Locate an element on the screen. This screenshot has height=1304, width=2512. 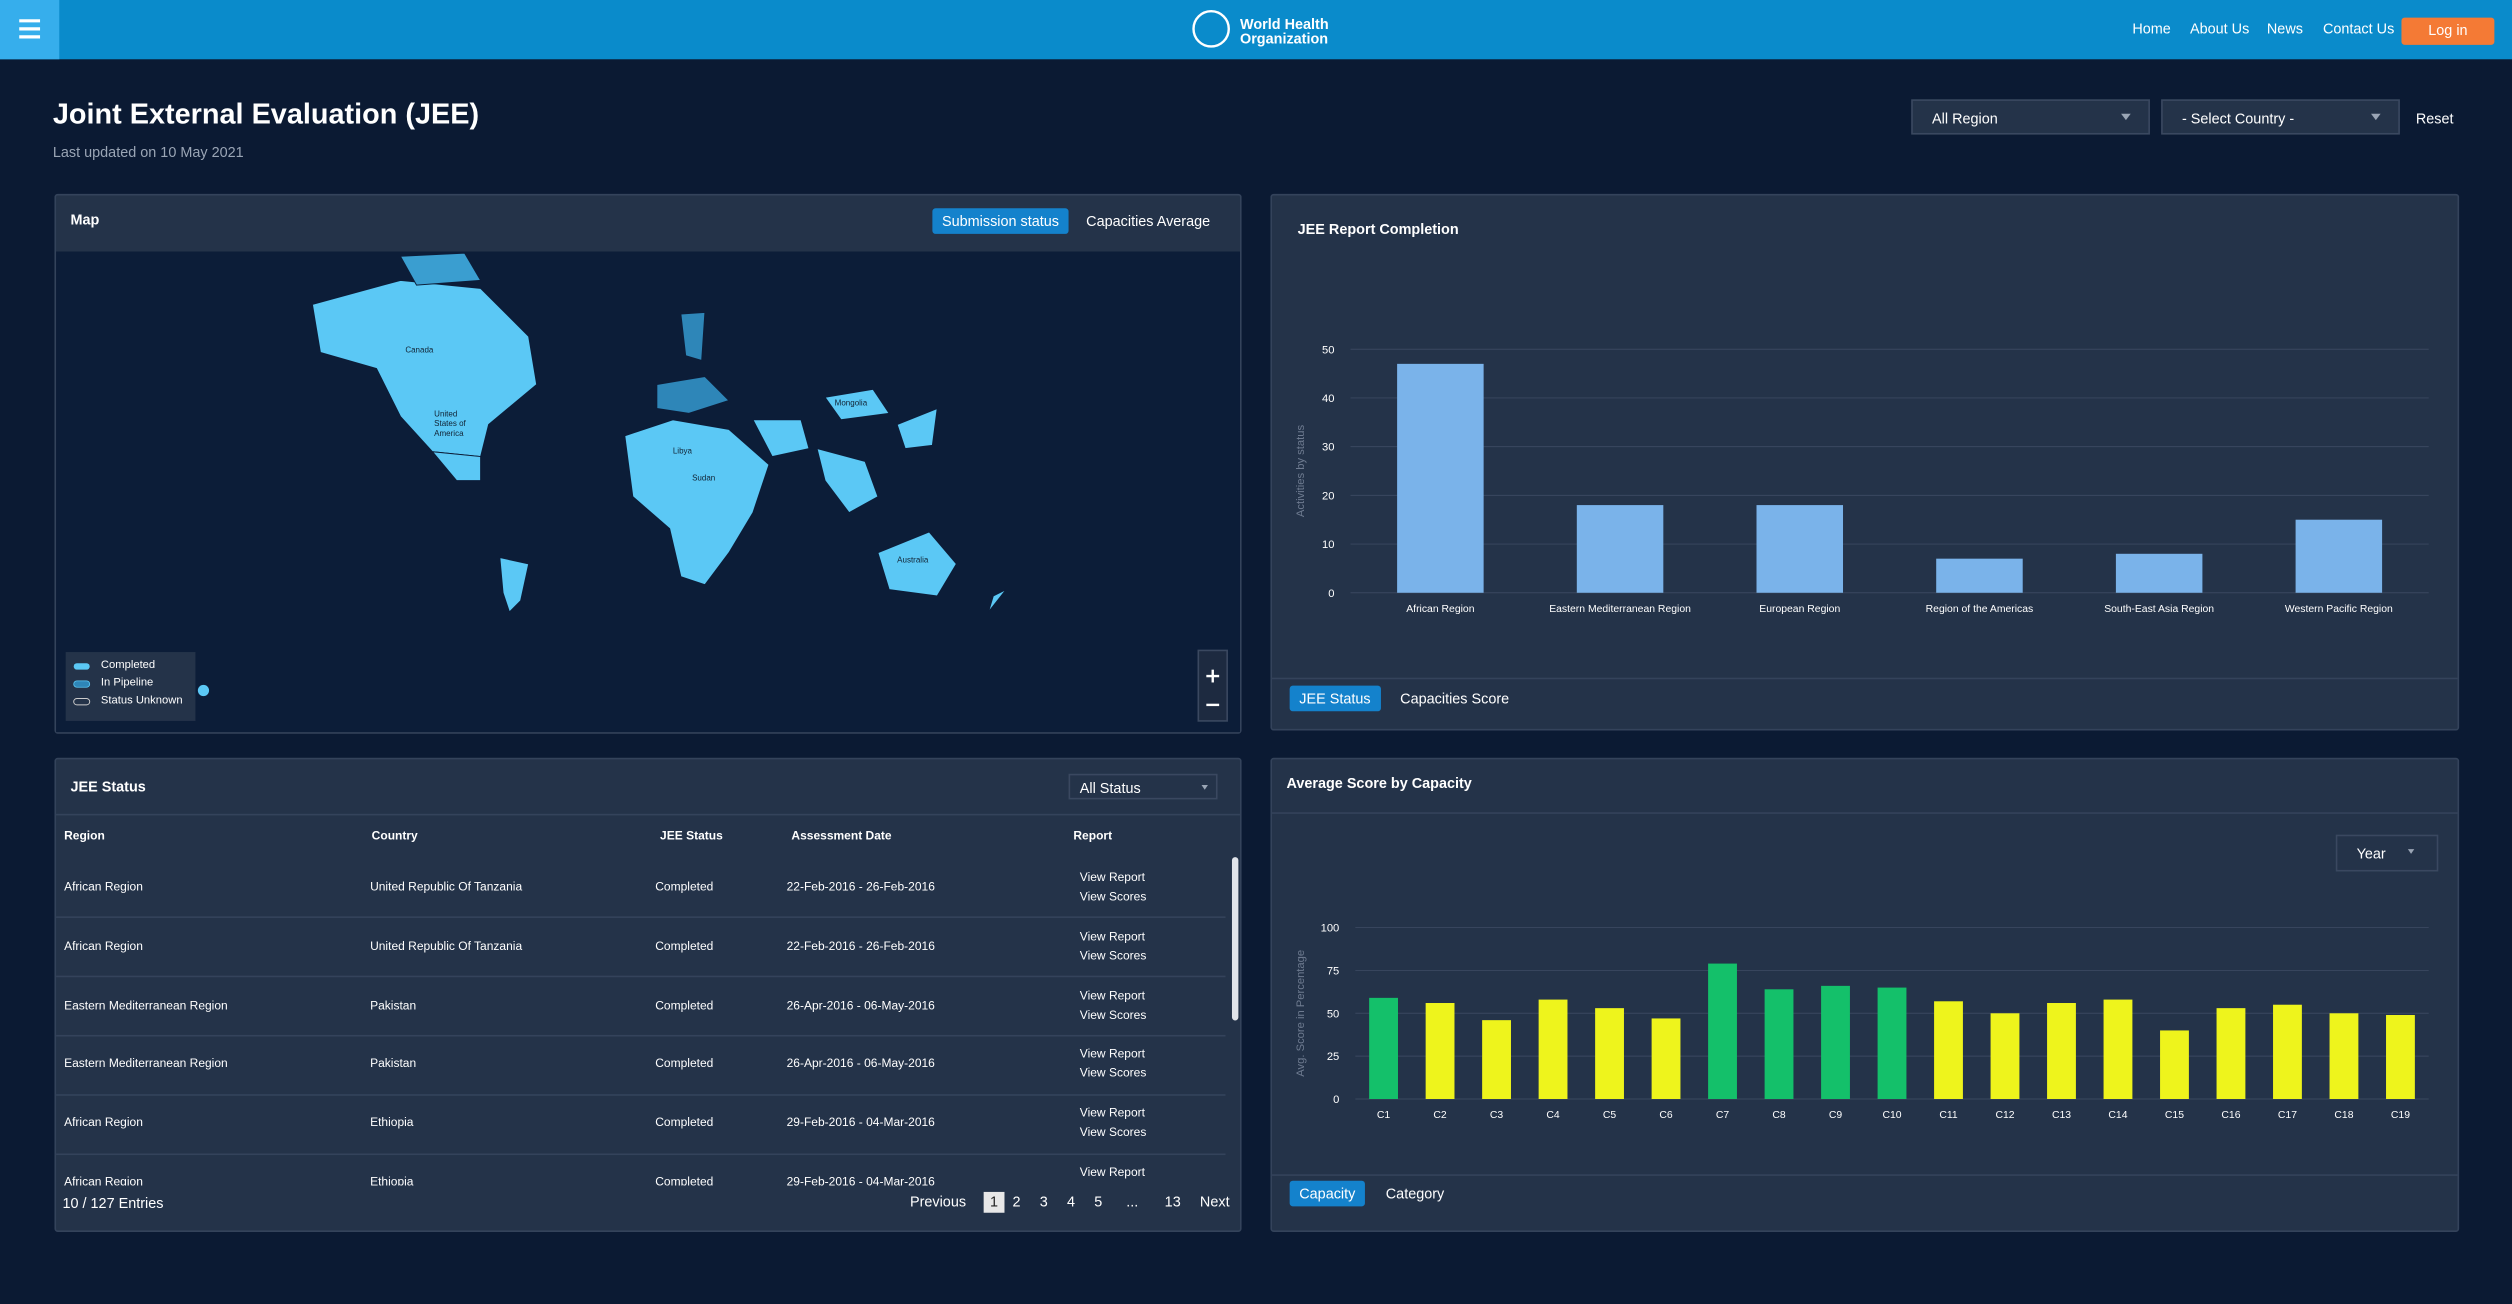
page-link: Previous is located at coordinates (938, 1201).